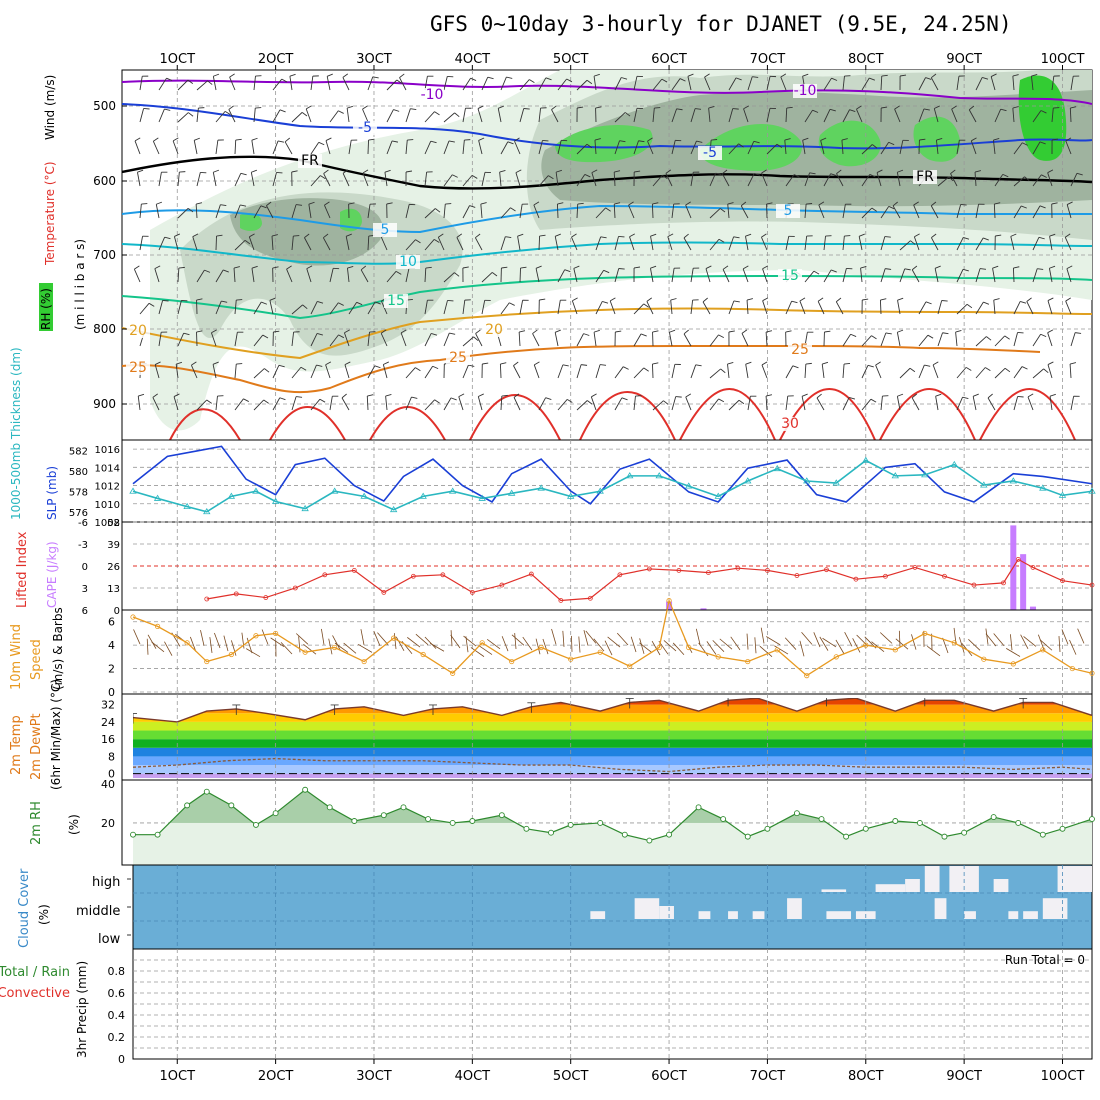 Image resolution: width=1100 pixels, height=1100 pixels. Describe the element at coordinates (612, 752) in the screenshot. I see `temp-band` at that location.